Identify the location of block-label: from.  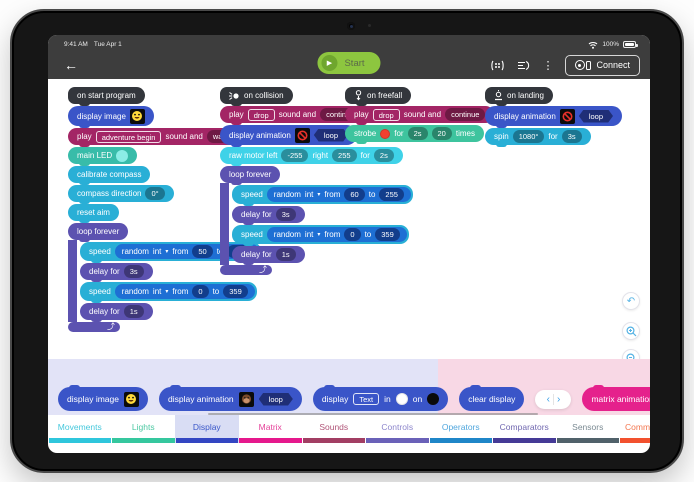
(332, 234).